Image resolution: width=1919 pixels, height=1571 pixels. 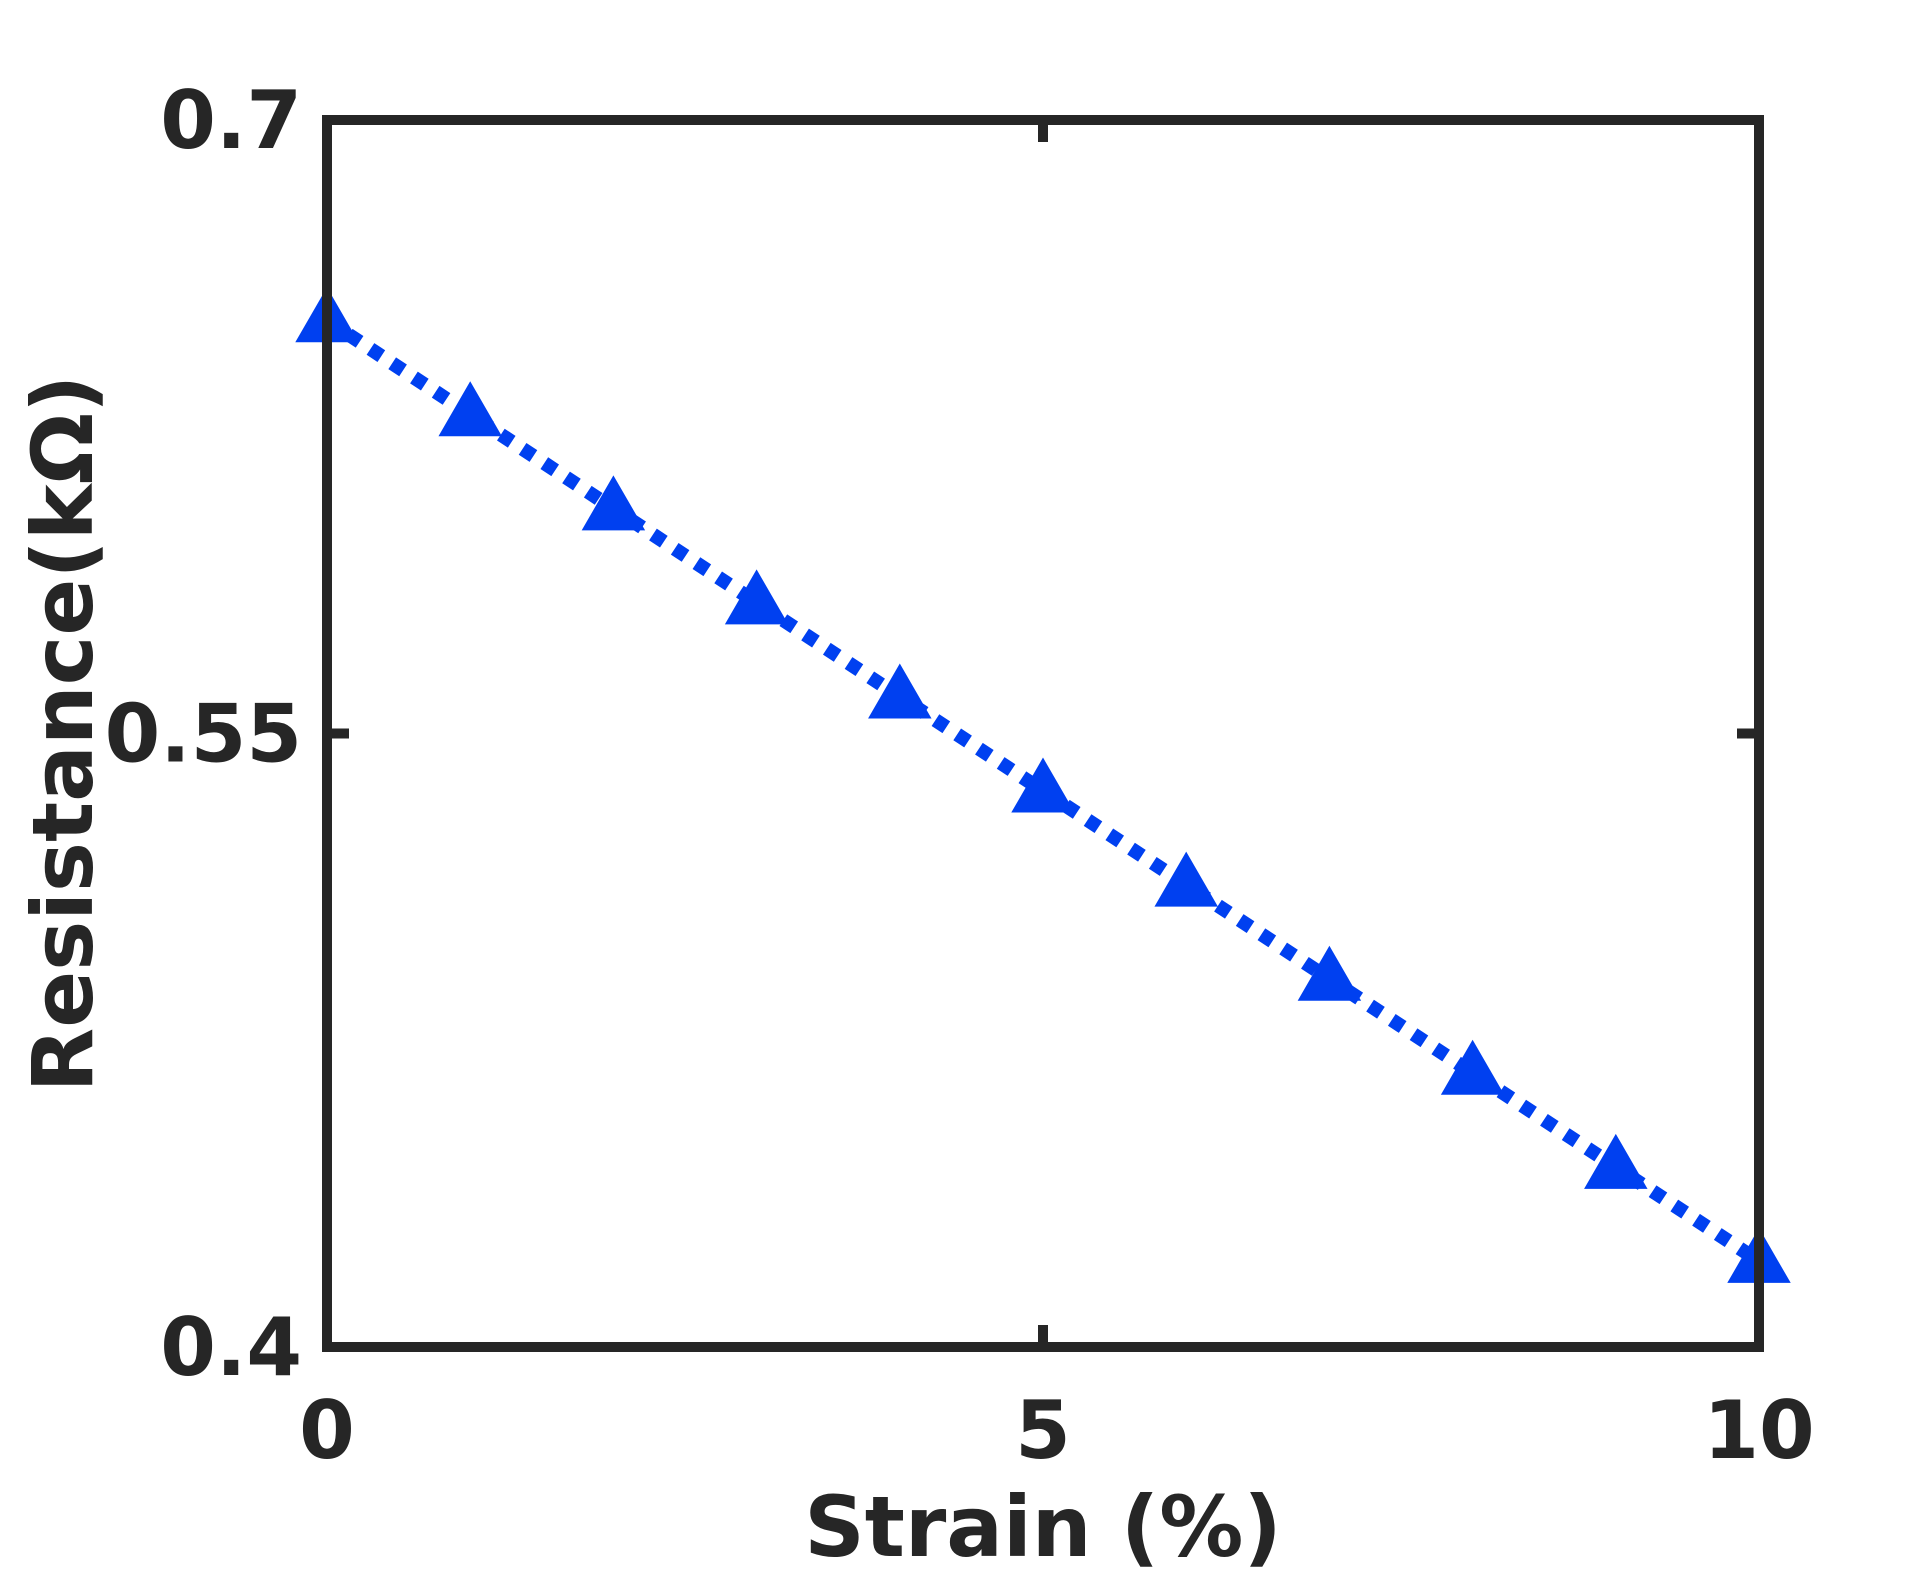 What do you see at coordinates (1758, 1430) in the screenshot?
I see `x-tick-label: 10` at bounding box center [1758, 1430].